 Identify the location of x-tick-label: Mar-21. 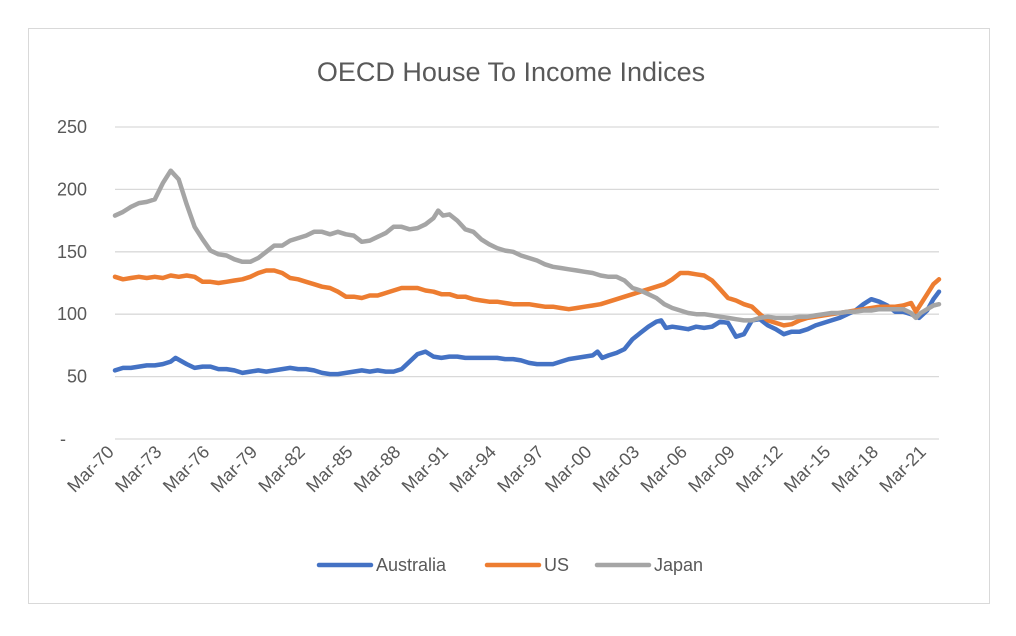
(902, 469).